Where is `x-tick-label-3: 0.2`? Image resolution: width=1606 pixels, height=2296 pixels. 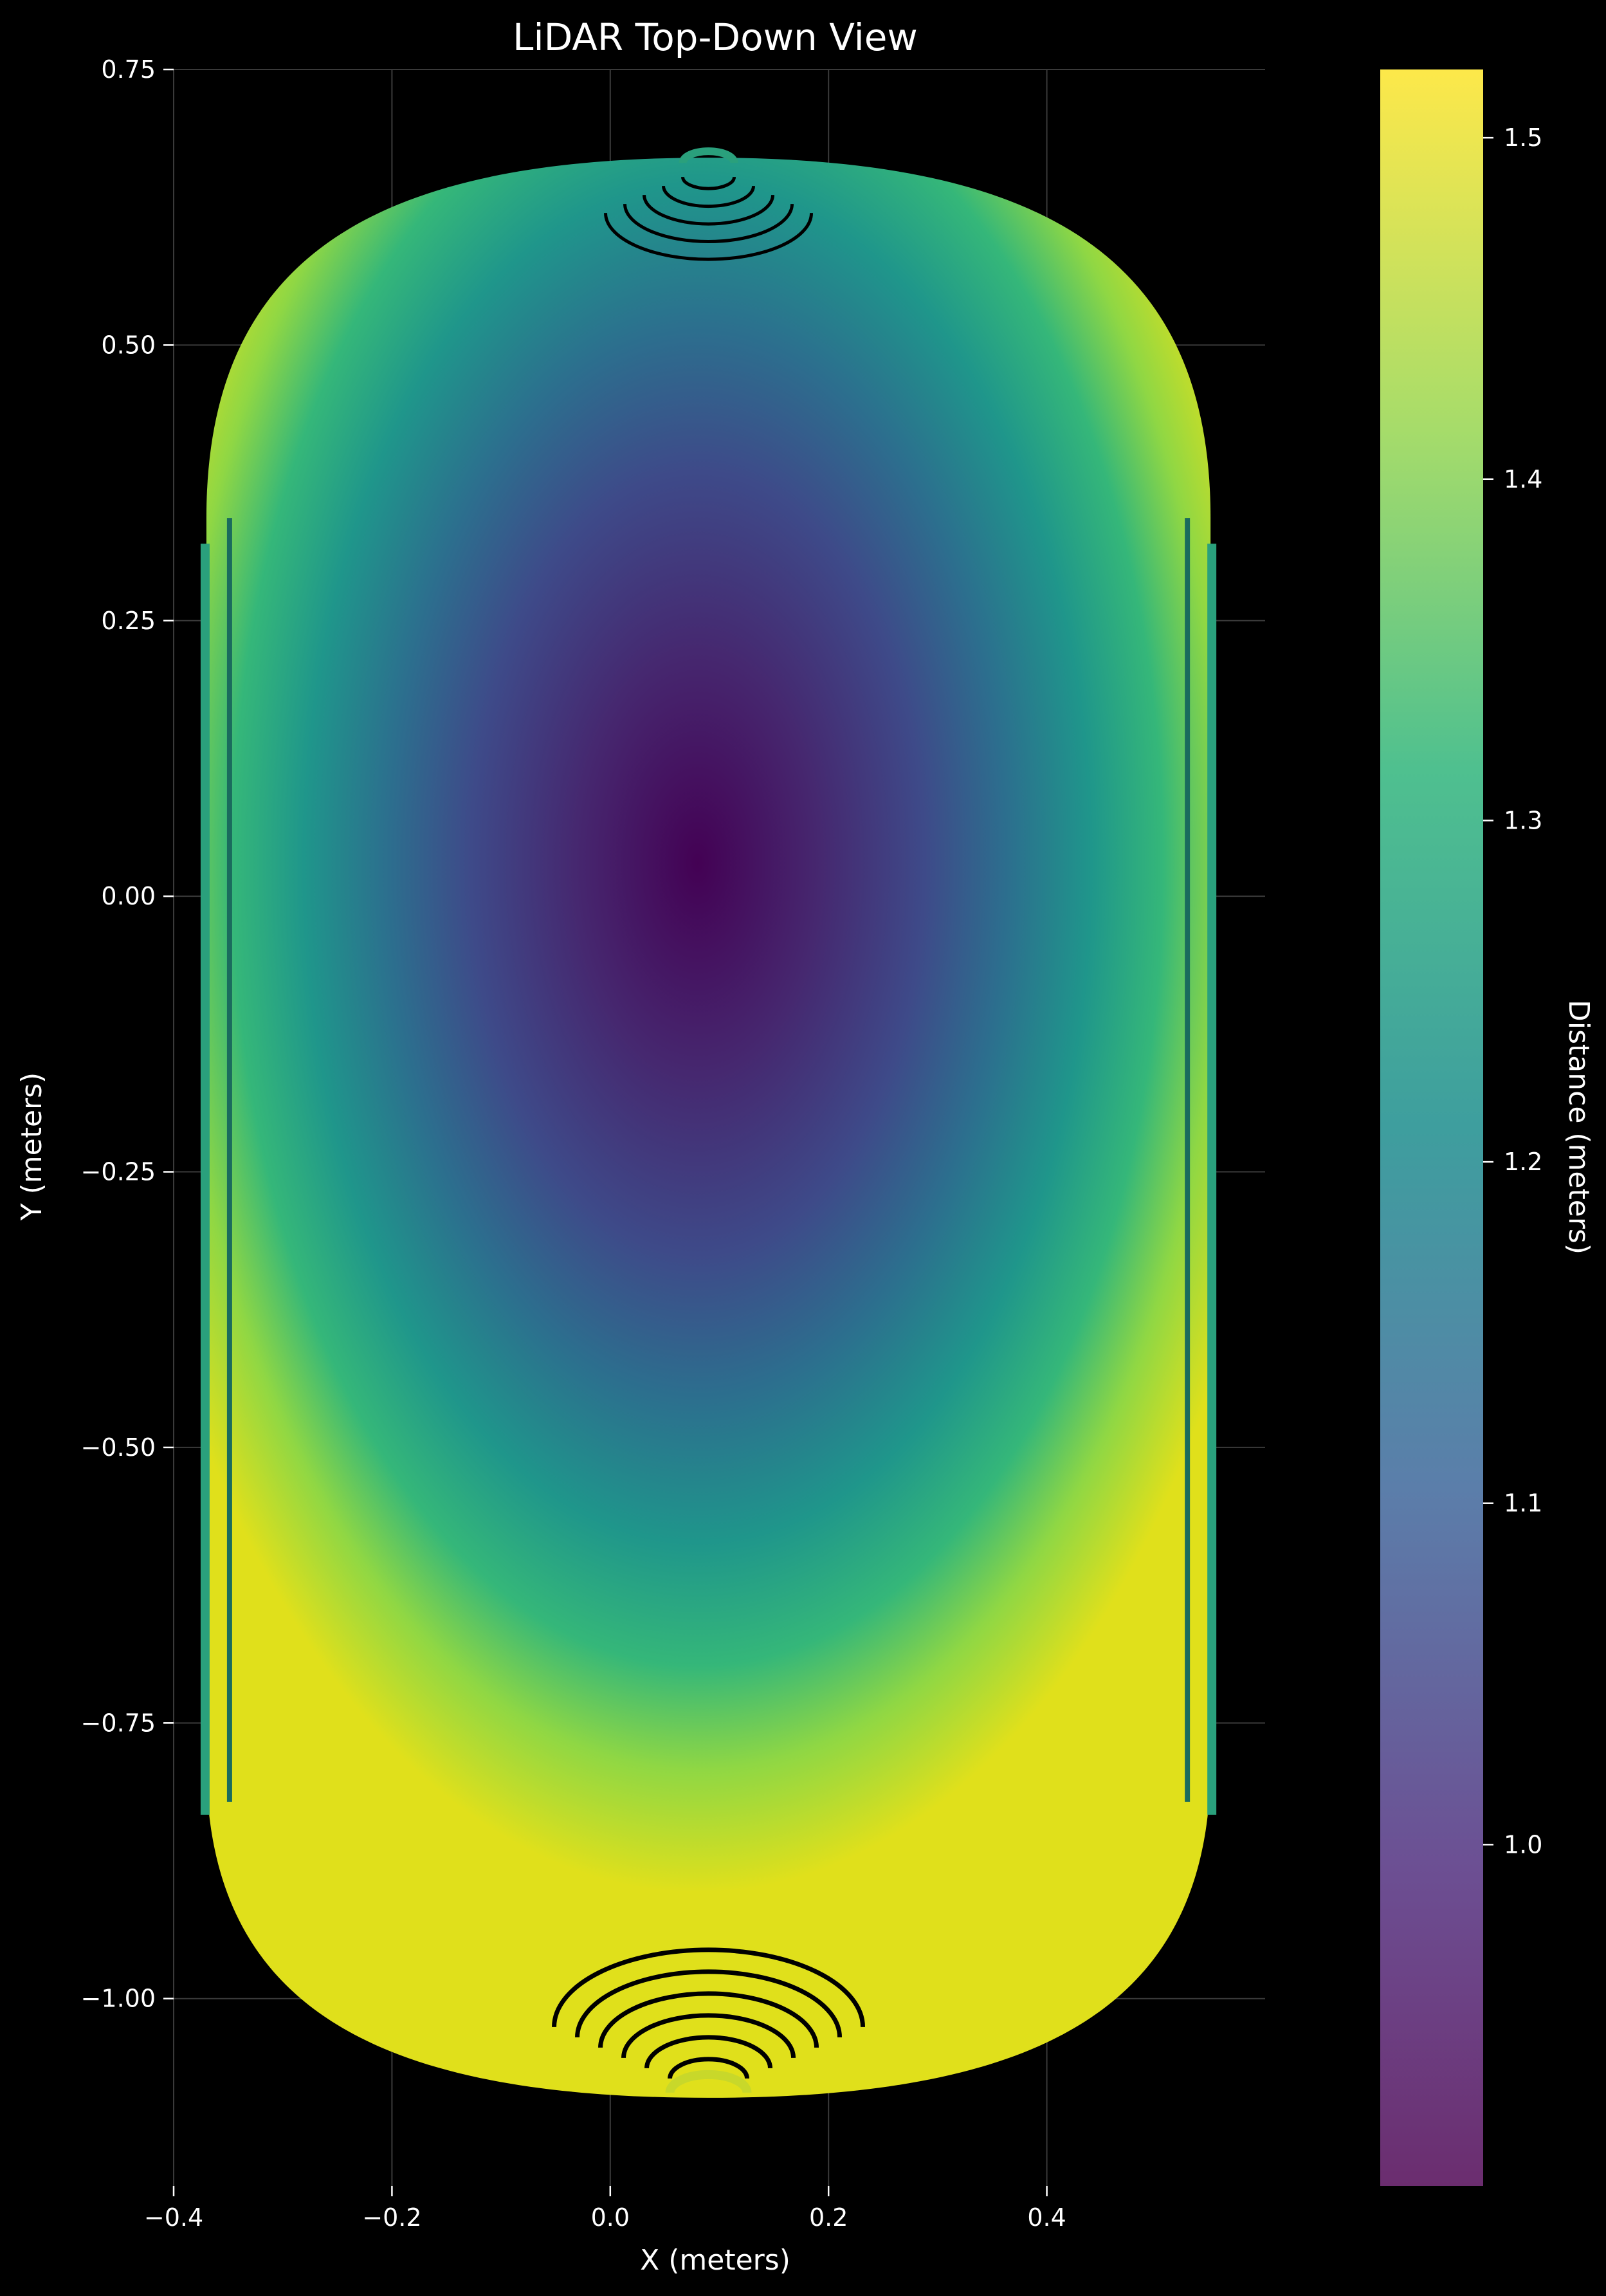
x-tick-label-3: 0.2 is located at coordinates (828, 2217).